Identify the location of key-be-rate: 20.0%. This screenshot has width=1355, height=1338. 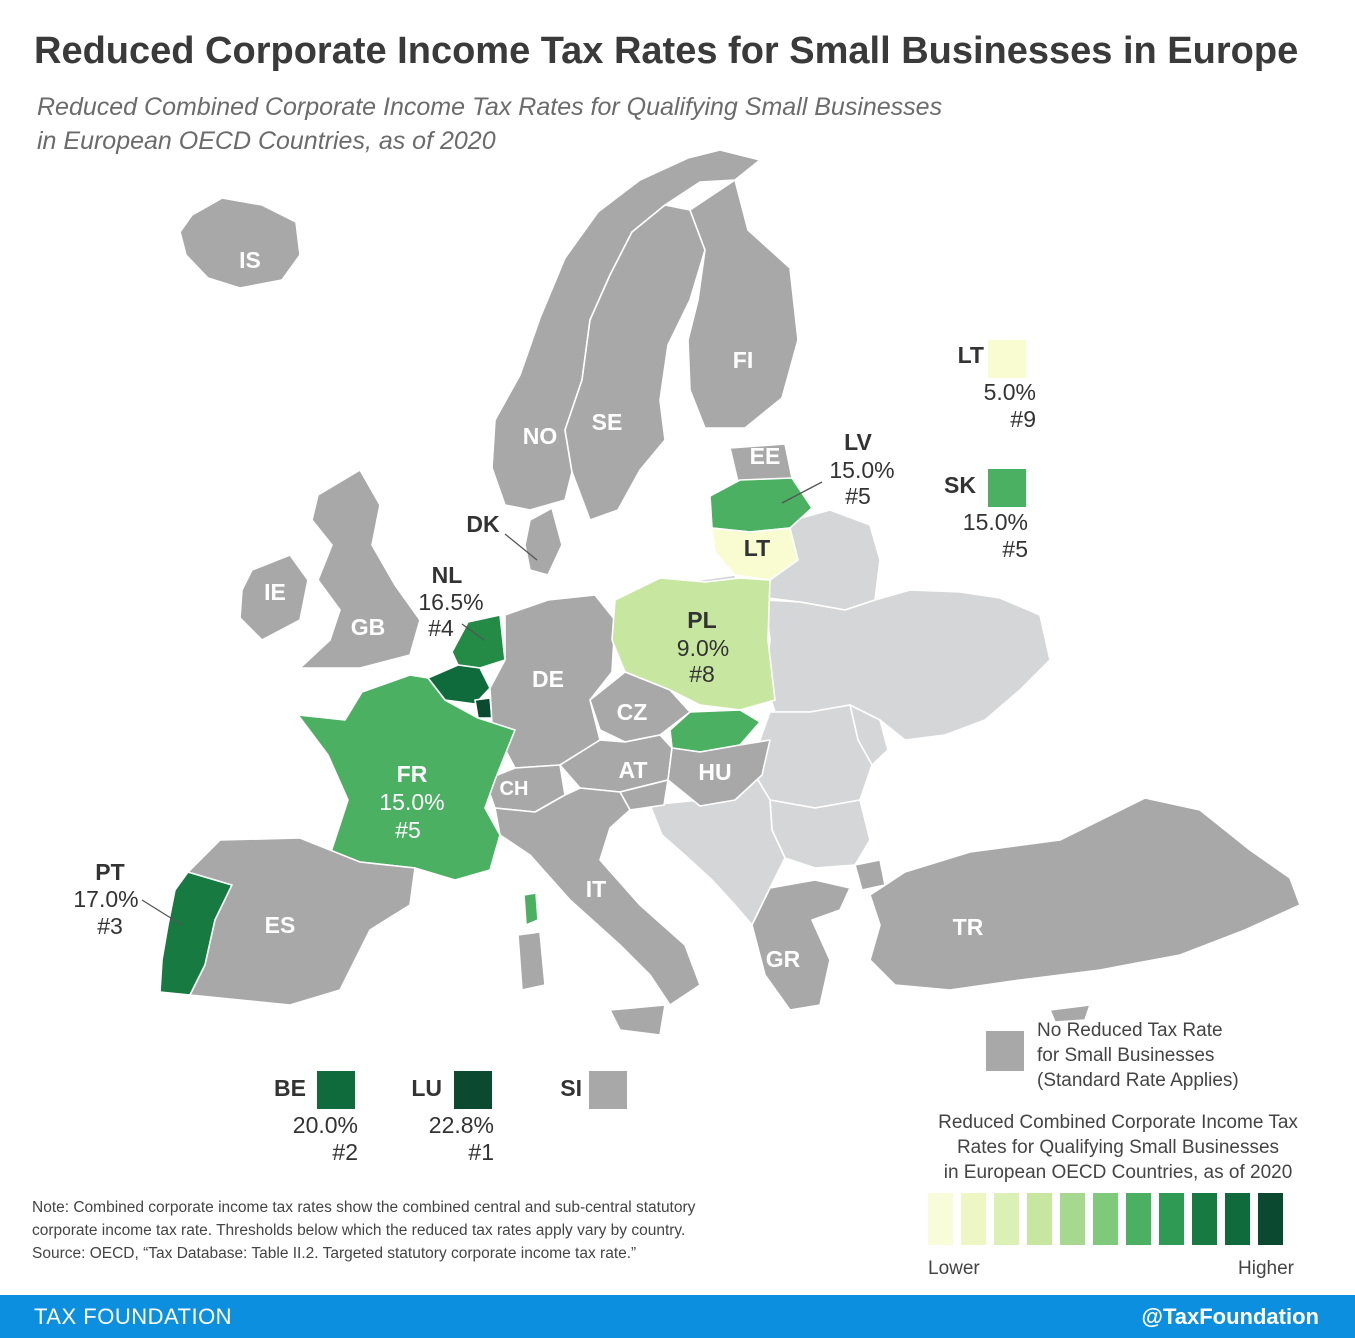
(325, 1125).